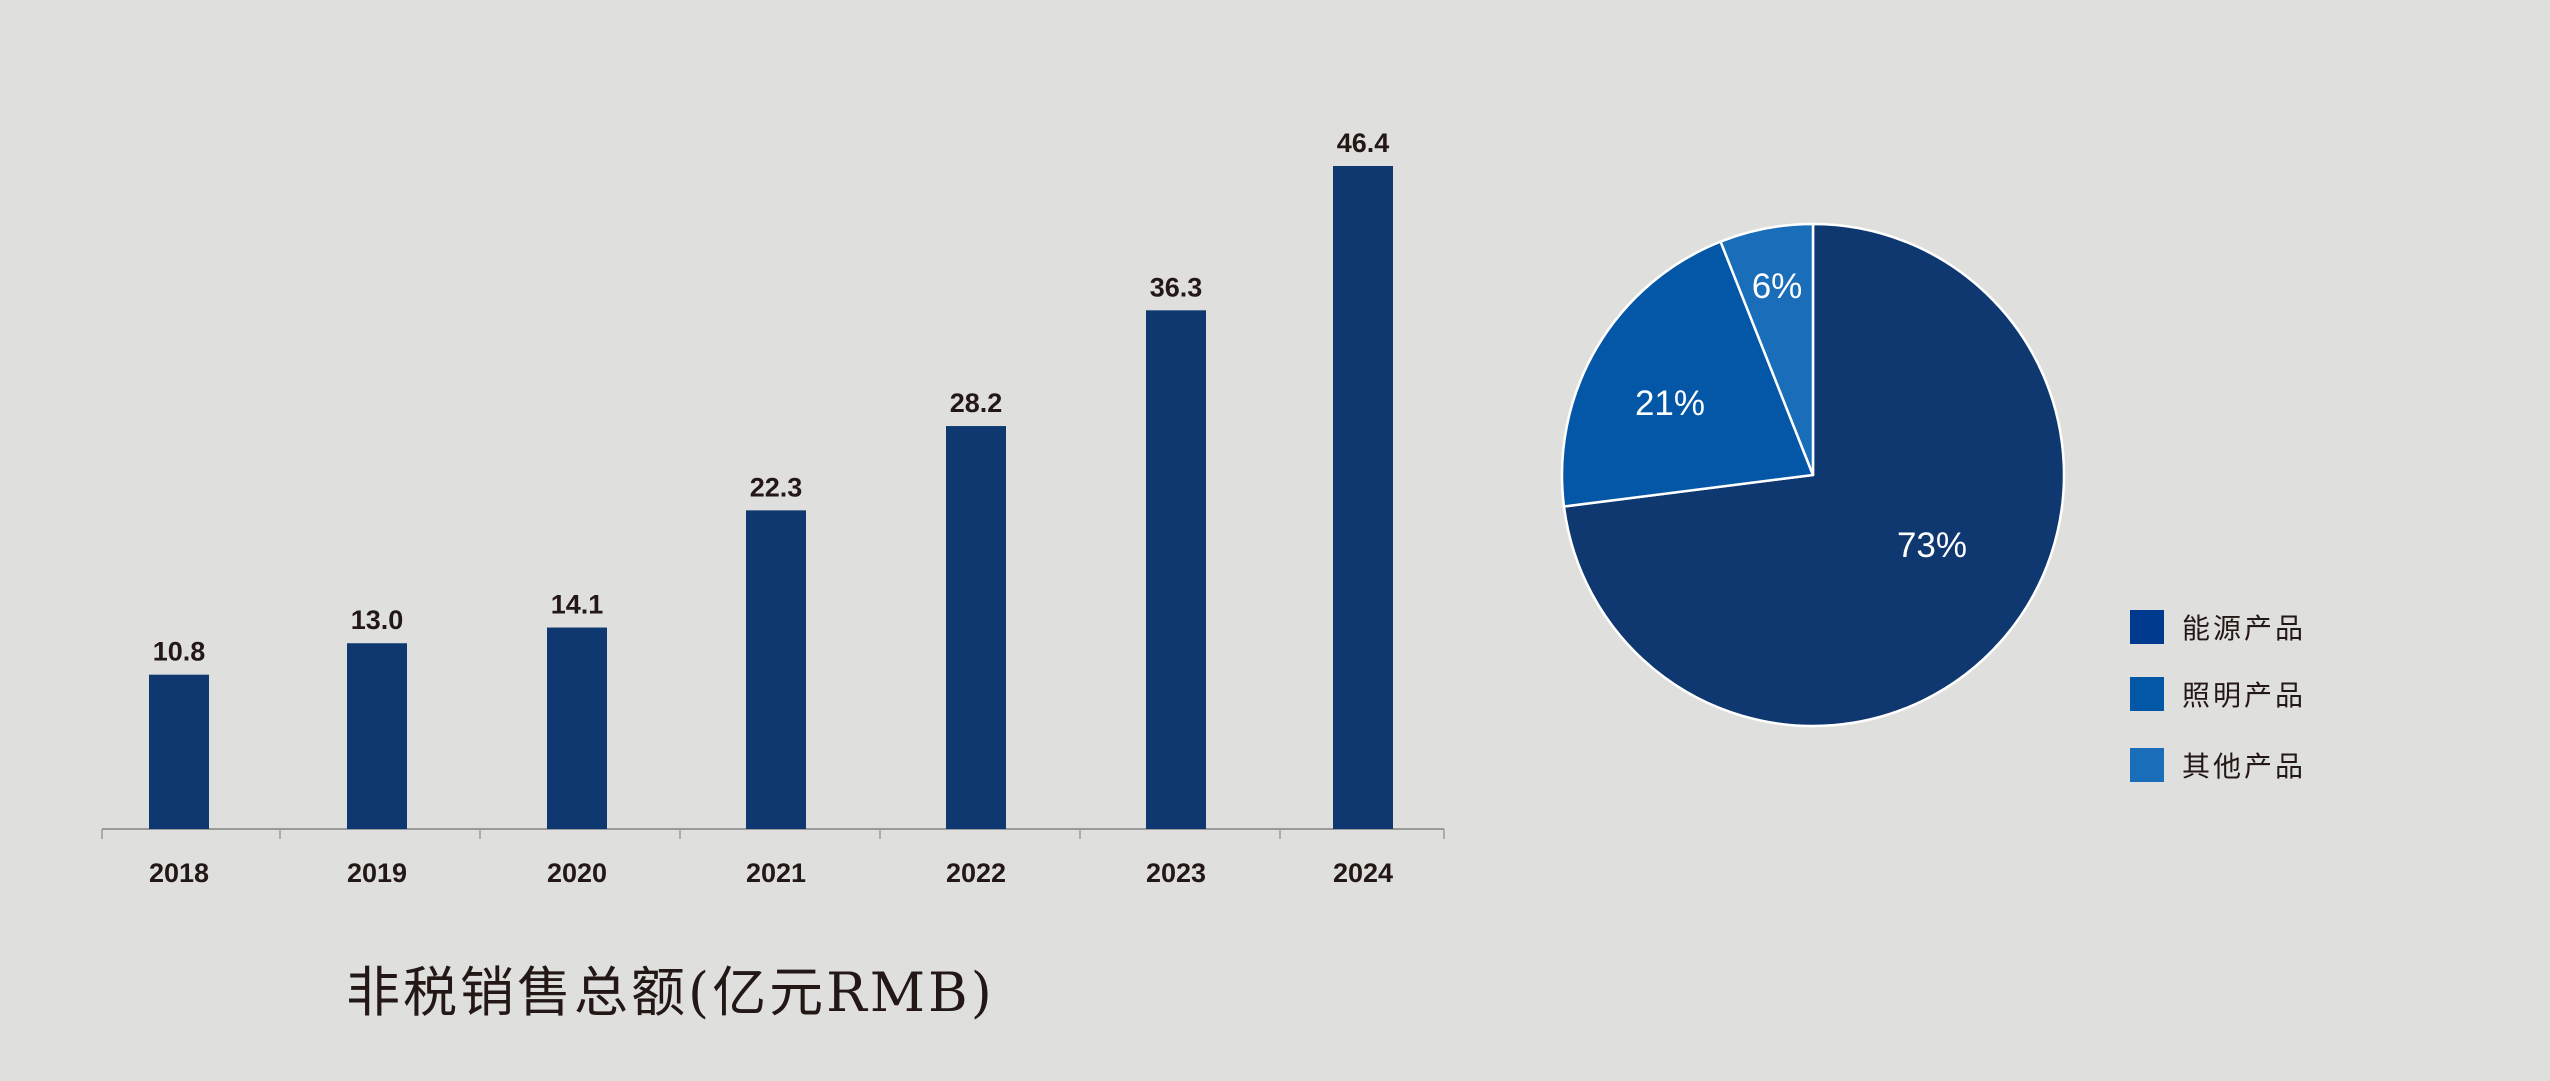 The height and width of the screenshot is (1081, 2550). Describe the element at coordinates (179, 652) in the screenshot. I see `bar-value-label: 10.8` at that location.